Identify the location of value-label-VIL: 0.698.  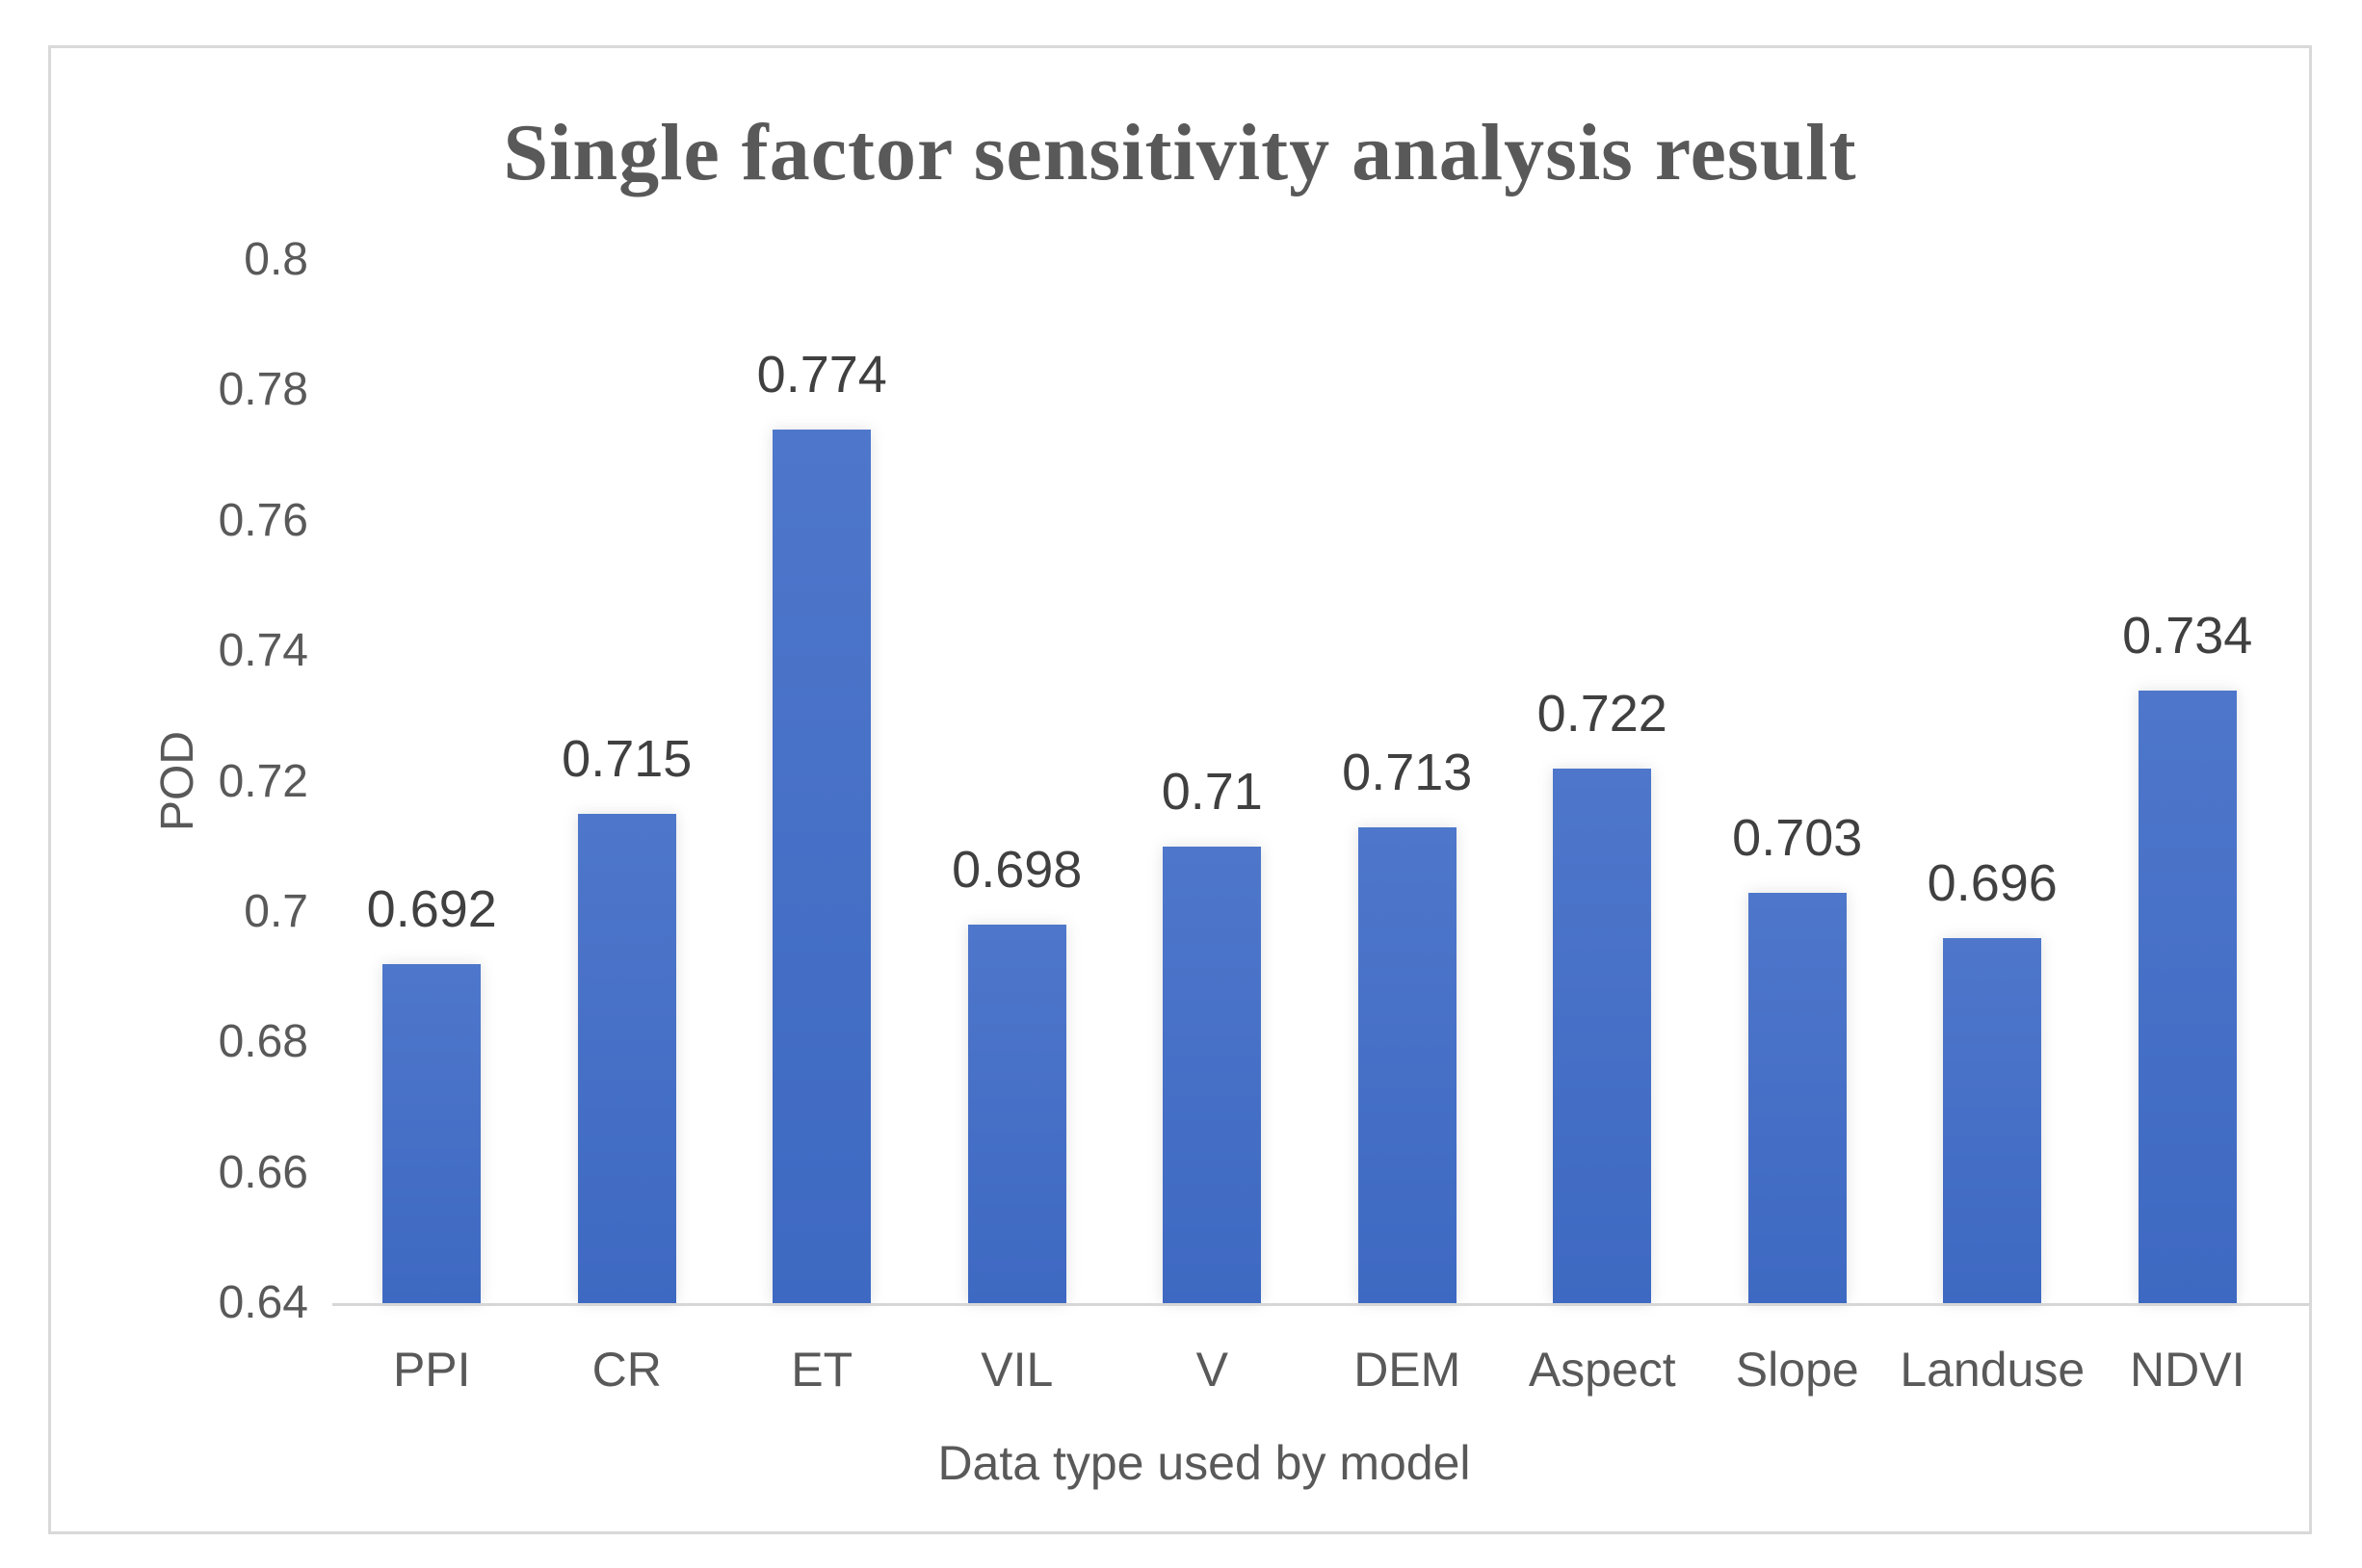
(1017, 870).